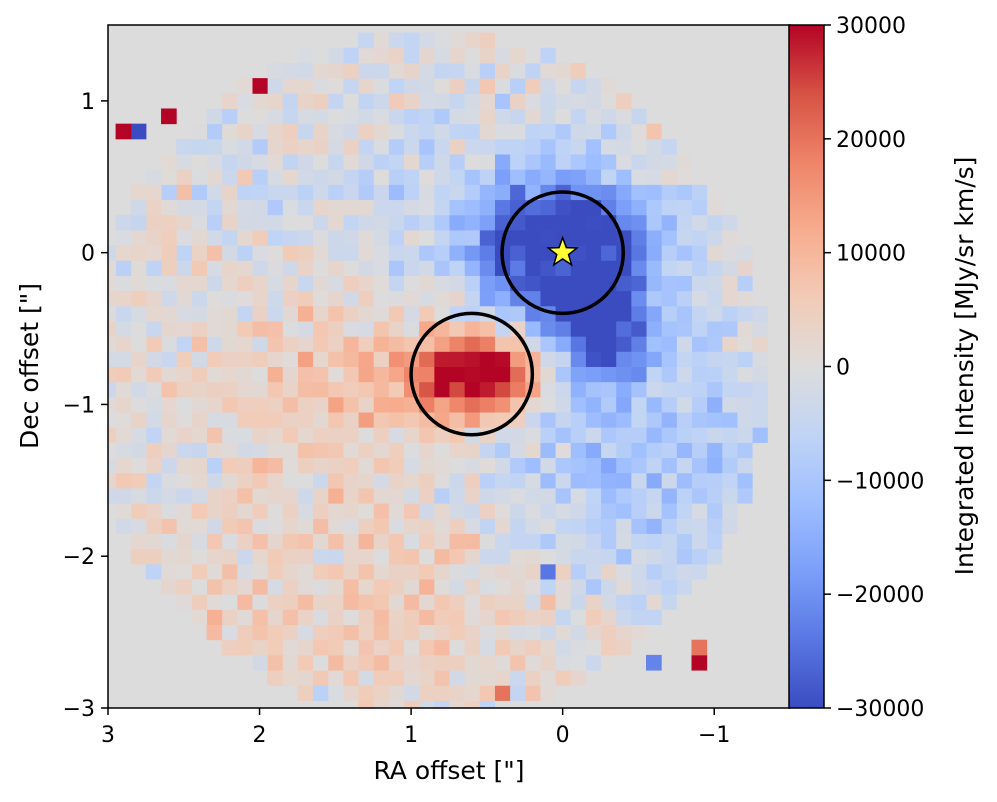  Describe the element at coordinates (563, 251) in the screenshot. I see `star-marker` at that location.